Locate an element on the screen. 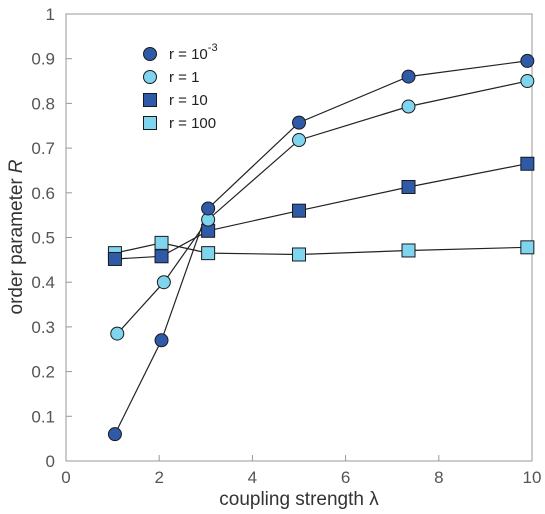 This screenshot has height=514, width=545. x-axis-title: coupling strength λ is located at coordinates (299, 499).